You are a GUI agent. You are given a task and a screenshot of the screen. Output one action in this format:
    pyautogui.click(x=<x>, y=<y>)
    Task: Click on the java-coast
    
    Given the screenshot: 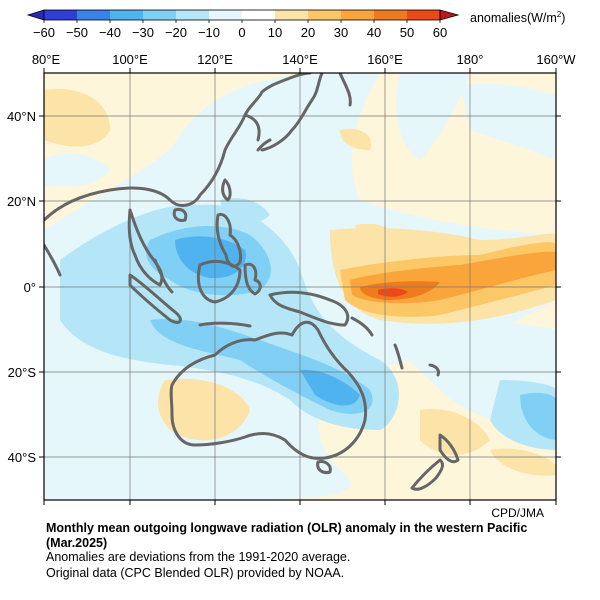 What is the action you would take?
    pyautogui.click(x=225, y=324)
    